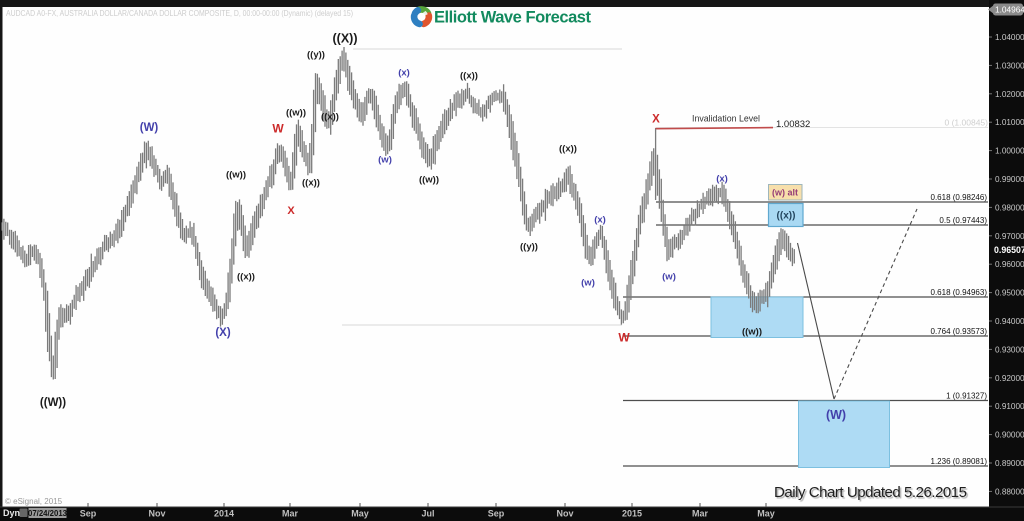  Describe the element at coordinates (1009, 37) in the screenshot. I see `svg-text: 1.04000` at that location.